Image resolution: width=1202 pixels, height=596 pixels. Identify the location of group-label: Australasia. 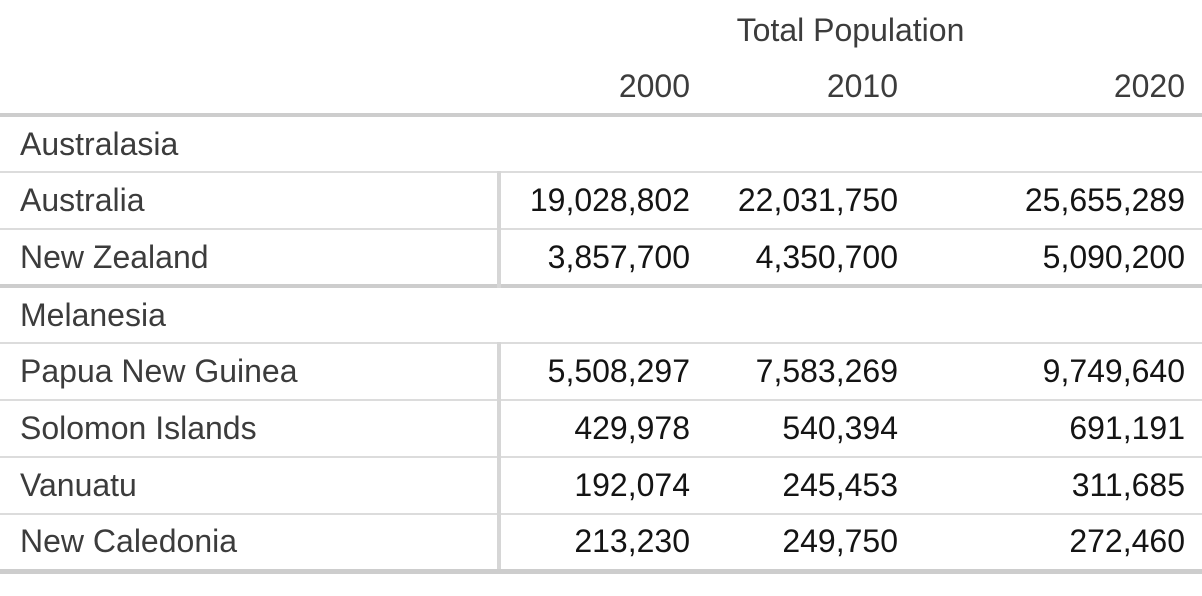
(601, 143).